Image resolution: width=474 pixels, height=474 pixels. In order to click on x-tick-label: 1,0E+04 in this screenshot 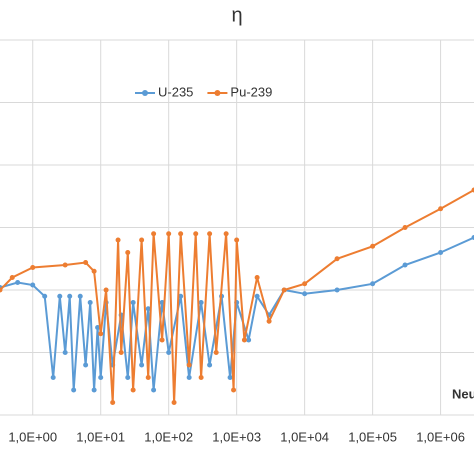, I will do `click(304, 436)`.